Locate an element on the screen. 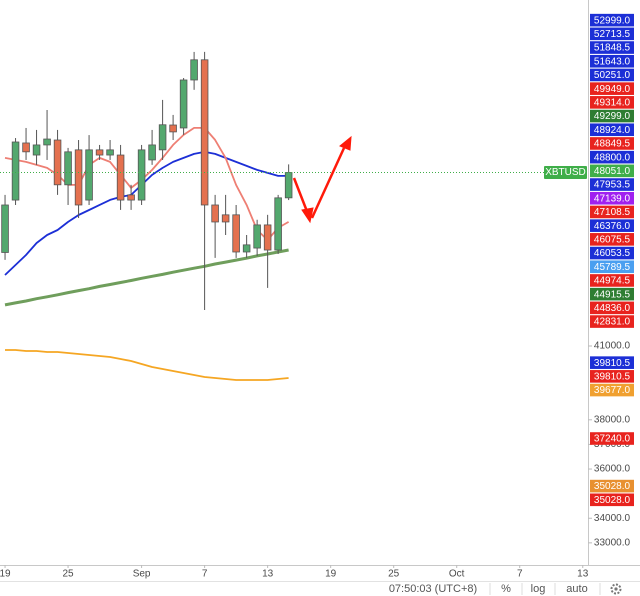 This screenshot has width=640, height=596. toolbar: 07:50:03 (UTC+8) % log auto is located at coordinates (505, 589).